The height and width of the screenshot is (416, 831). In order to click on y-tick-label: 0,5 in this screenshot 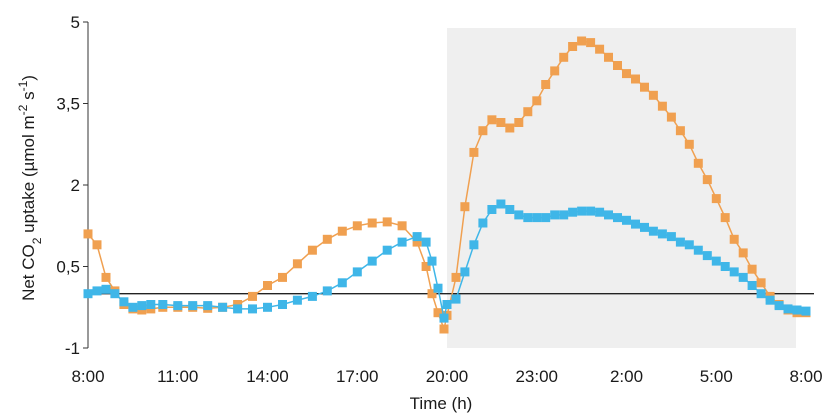, I will do `click(68, 267)`.